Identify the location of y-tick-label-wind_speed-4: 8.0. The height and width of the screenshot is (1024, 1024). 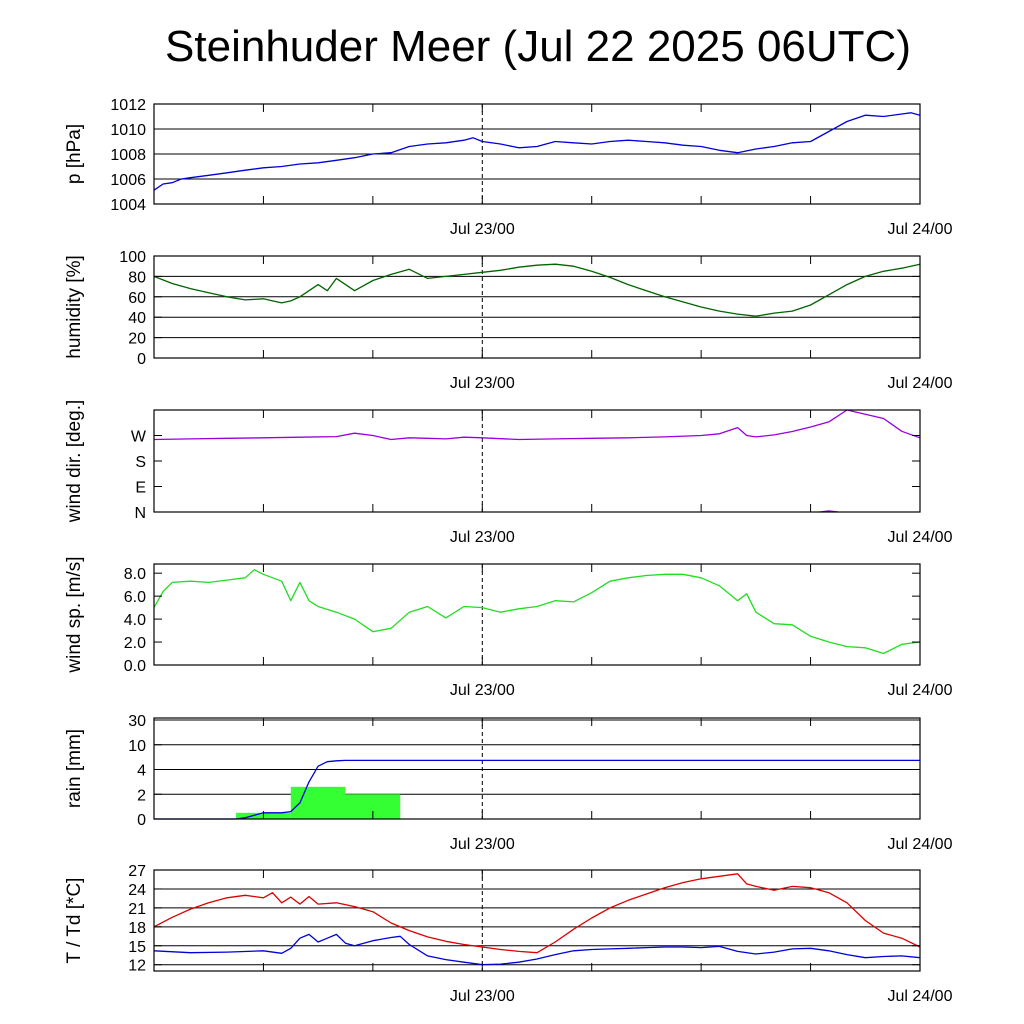
(135, 574).